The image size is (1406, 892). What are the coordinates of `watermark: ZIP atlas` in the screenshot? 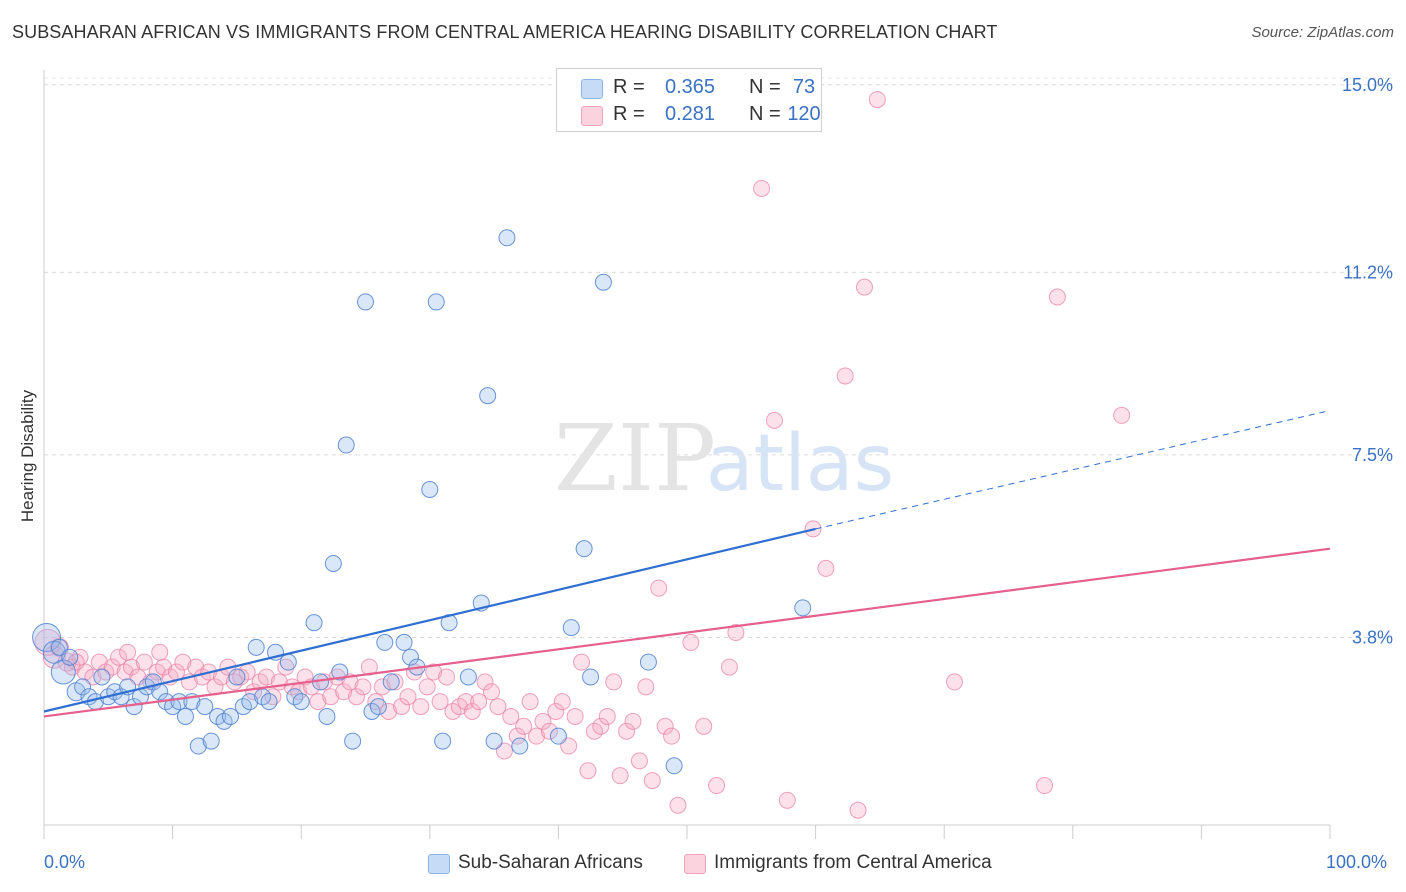 It's located at (724, 458).